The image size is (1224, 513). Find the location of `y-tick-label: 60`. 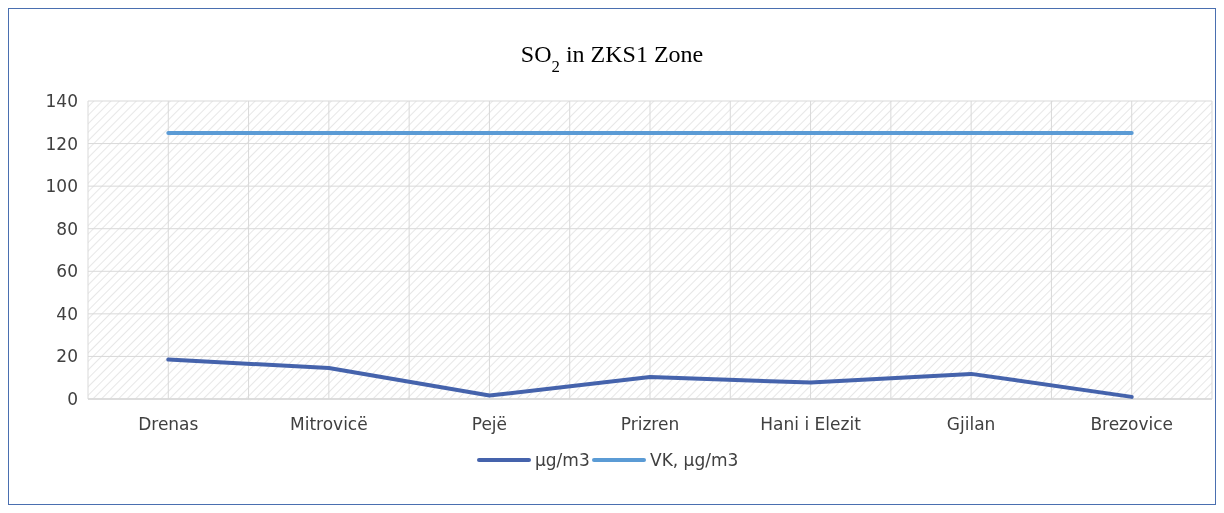

y-tick-label: 60 is located at coordinates (67, 271).